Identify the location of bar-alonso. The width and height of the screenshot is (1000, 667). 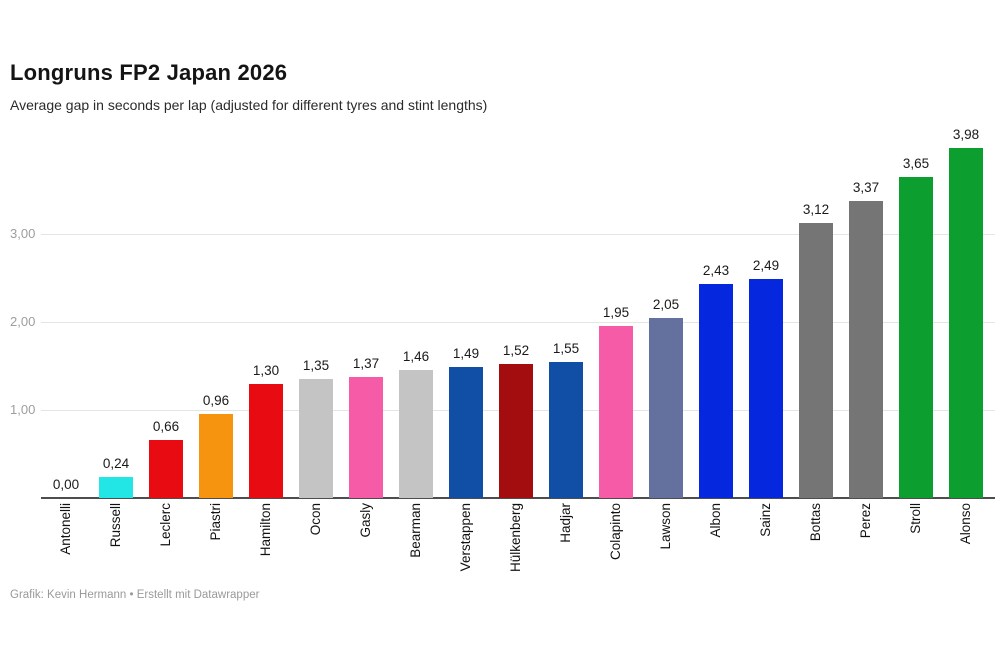
(966, 323).